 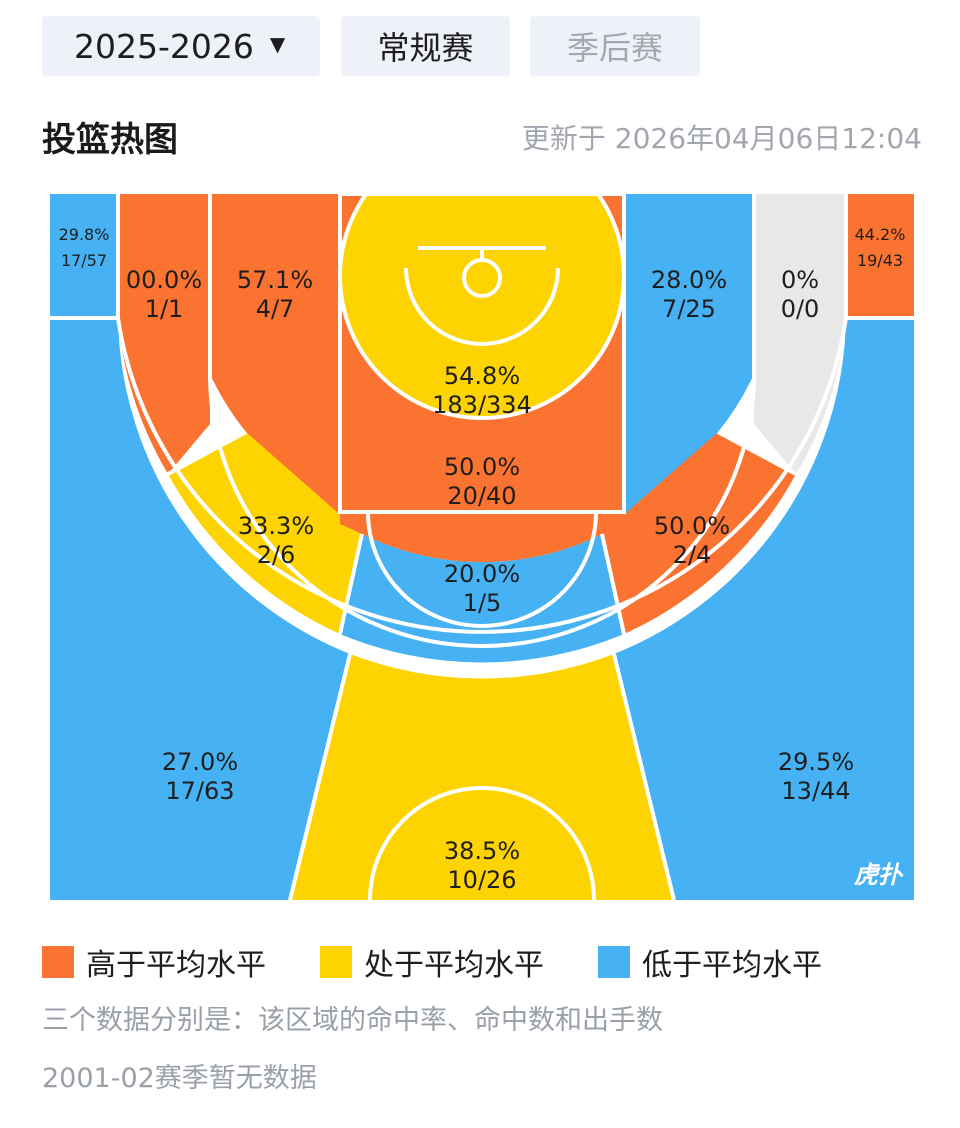 What do you see at coordinates (816, 776) in the screenshot?
I see `label-right-wing3: 29.5% 13/44` at bounding box center [816, 776].